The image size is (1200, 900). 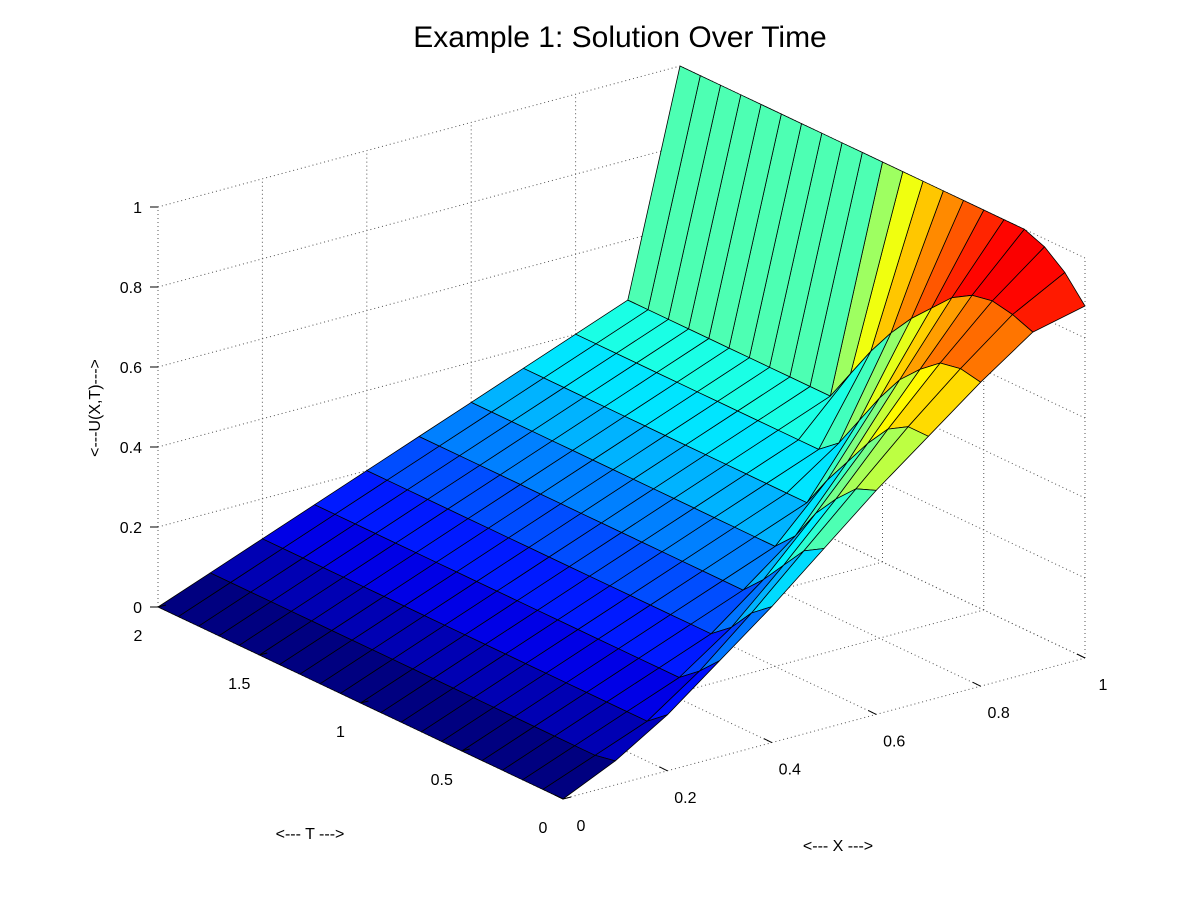 What do you see at coordinates (543, 828) in the screenshot?
I see `t-tick-label: 0` at bounding box center [543, 828].